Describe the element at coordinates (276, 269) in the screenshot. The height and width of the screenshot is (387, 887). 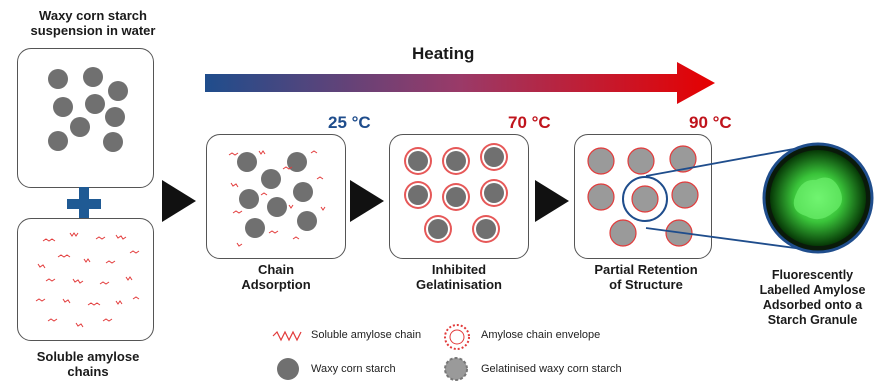
I see `stage1-line1: Chain` at that location.